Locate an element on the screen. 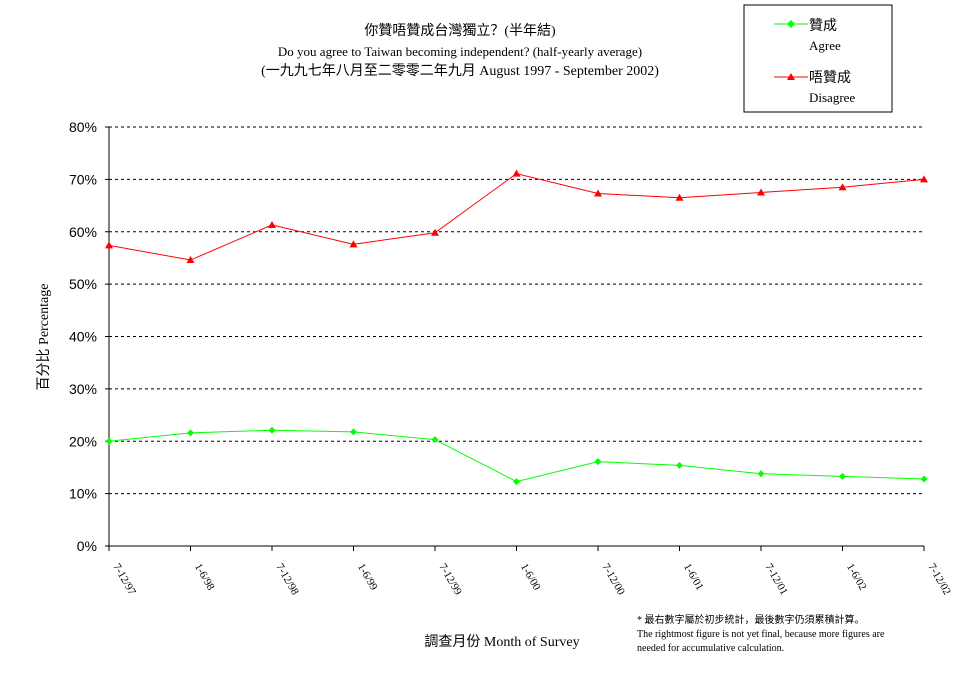 This screenshot has height=681, width=977. legend-marker-agree is located at coordinates (791, 24).